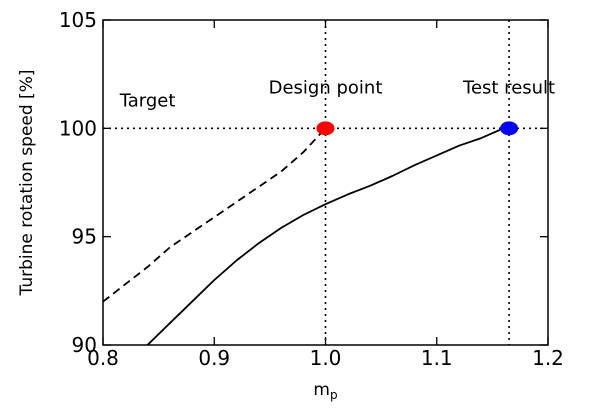 Image resolution: width=604 pixels, height=410 pixels. What do you see at coordinates (326, 88) in the screenshot?
I see `annotation-design-point: Design point` at bounding box center [326, 88].